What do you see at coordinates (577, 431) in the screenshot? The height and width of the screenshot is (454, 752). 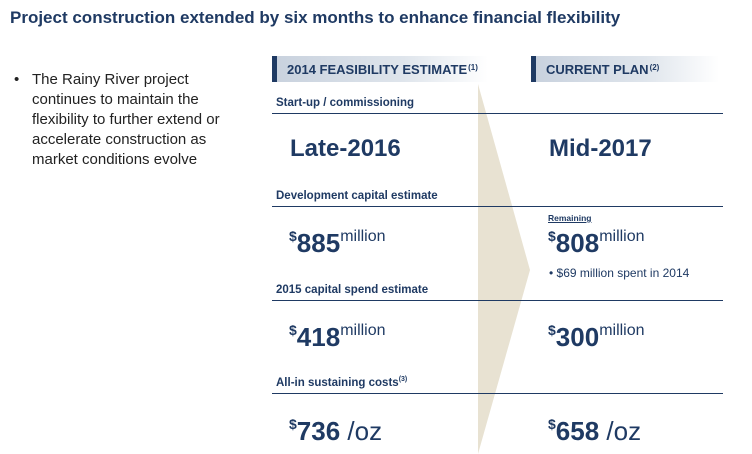 I see `amount: 658` at bounding box center [577, 431].